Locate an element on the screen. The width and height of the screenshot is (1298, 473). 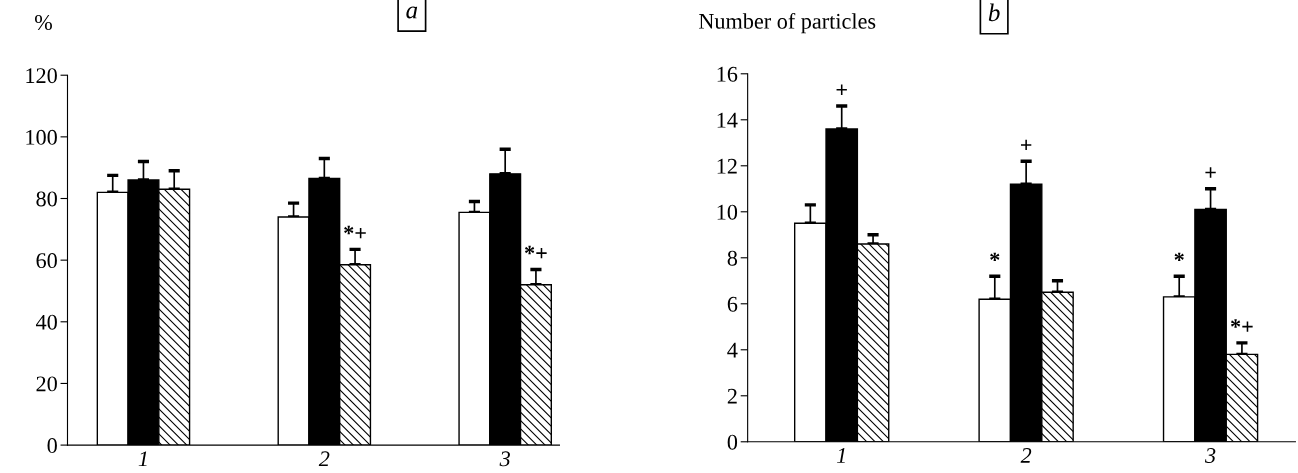
y-tick-label: 40 is located at coordinates (46, 322).